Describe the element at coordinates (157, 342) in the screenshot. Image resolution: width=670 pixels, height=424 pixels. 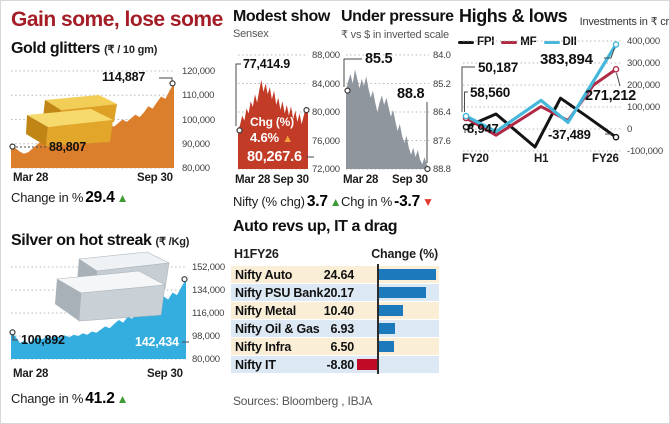
I see `silver-end-value: 142,434` at that location.